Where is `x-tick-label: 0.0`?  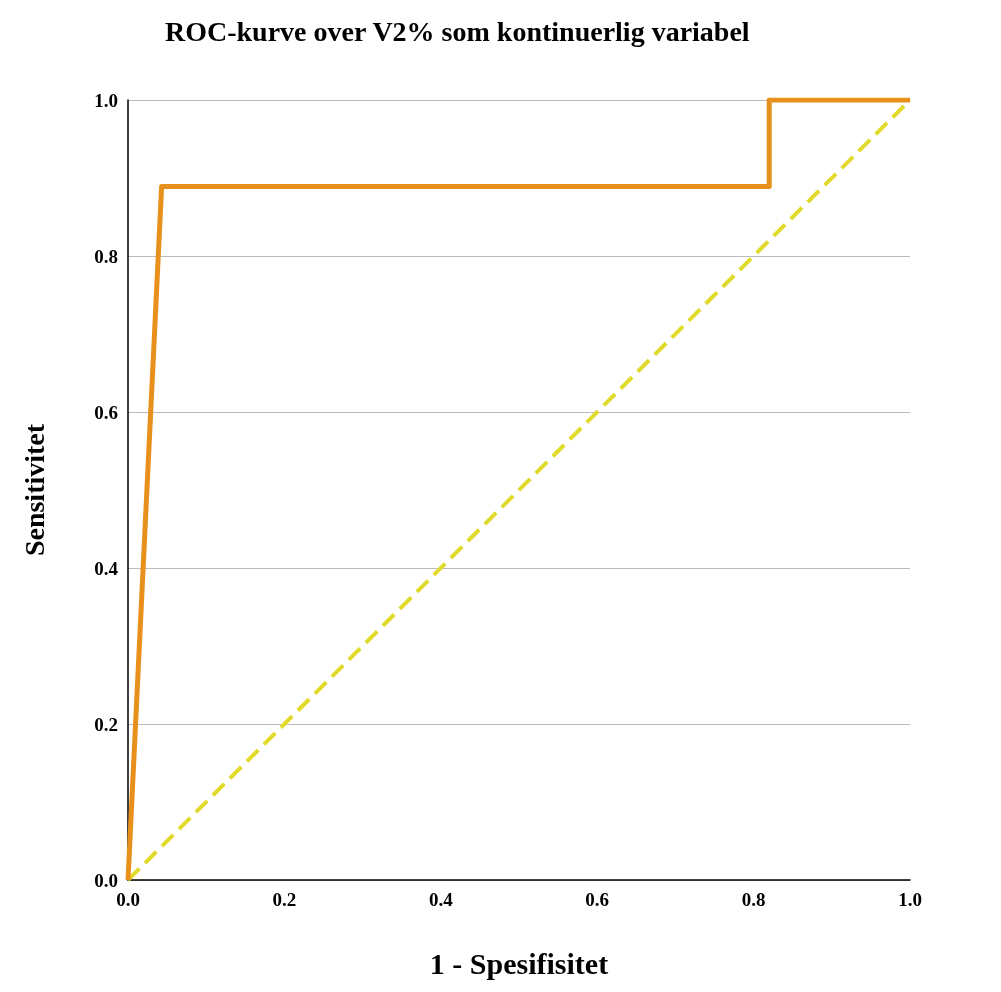
x-tick-label: 0.0 is located at coordinates (128, 899).